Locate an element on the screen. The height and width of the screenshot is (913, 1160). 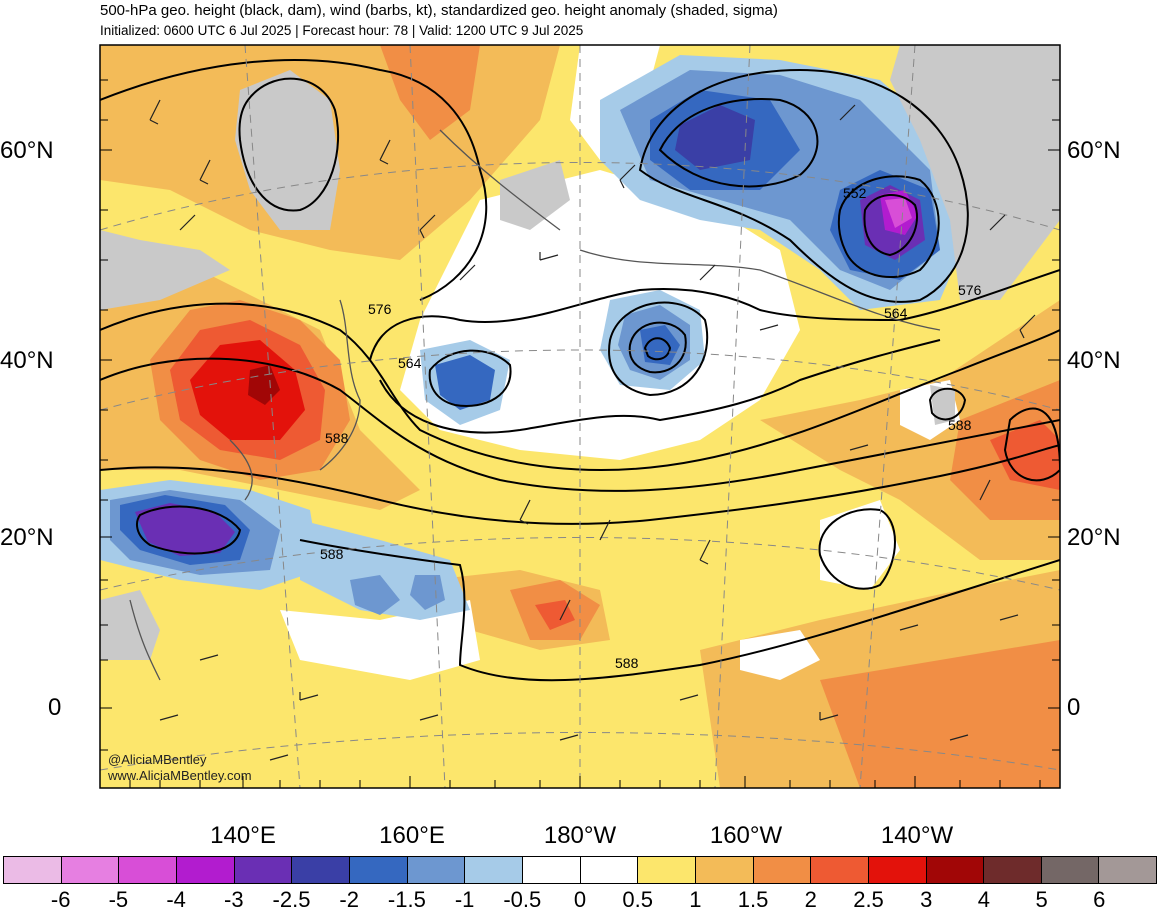
colorbar-label: 1 is located at coordinates (695, 899).